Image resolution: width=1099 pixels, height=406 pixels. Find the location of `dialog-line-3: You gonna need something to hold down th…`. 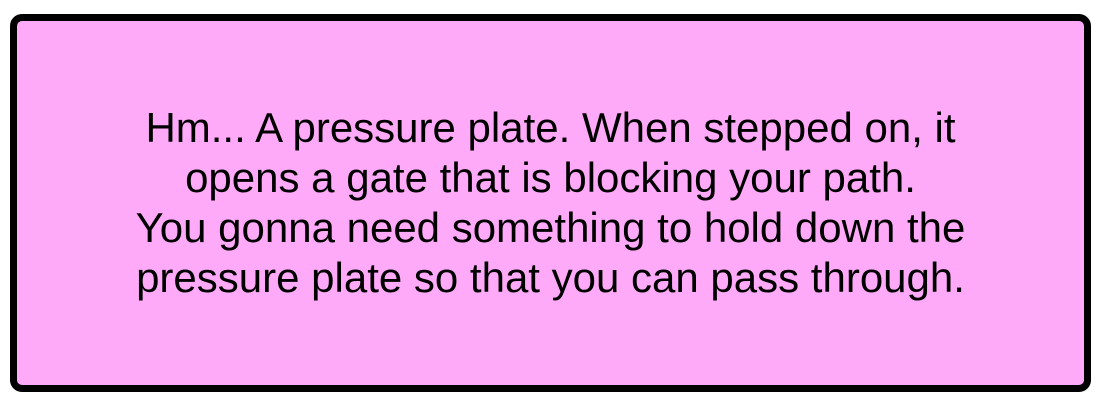

dialog-line-3: You gonna need something to hold down th… is located at coordinates (550, 227).